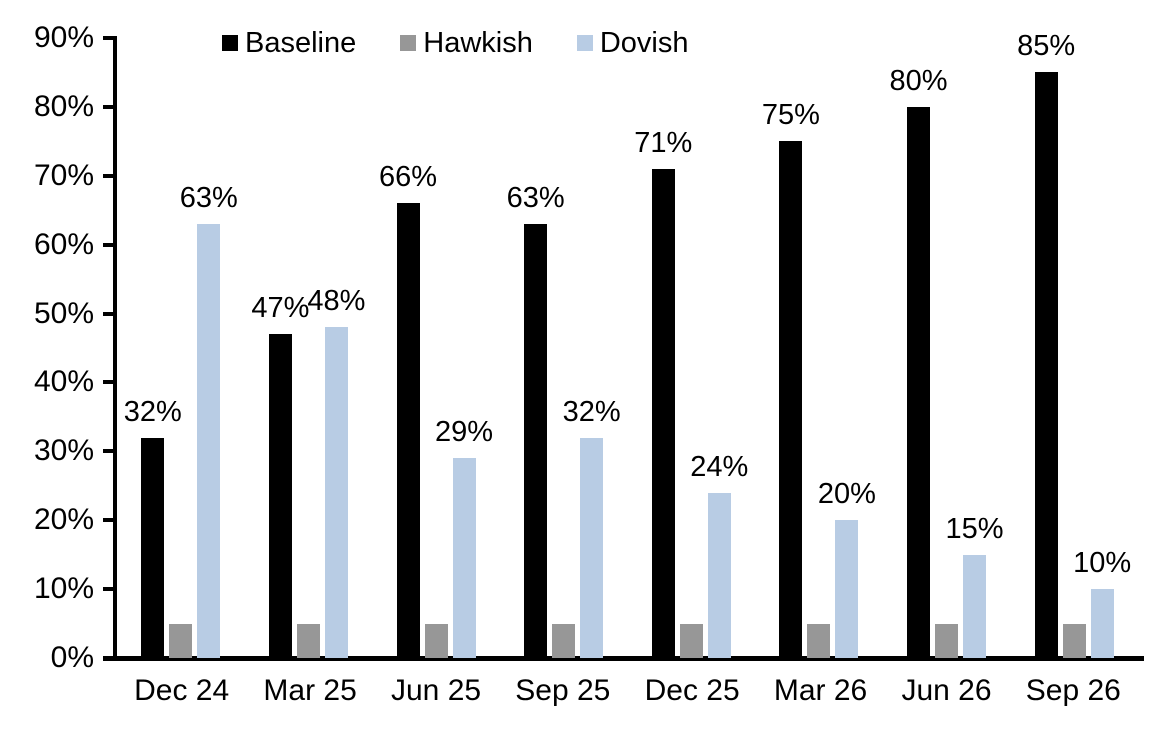  I want to click on bar-slot: 15%, so click(975, 348).